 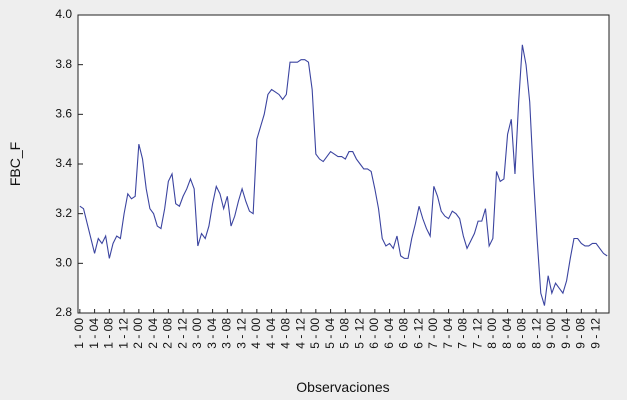 I want to click on x-tick-label: 5 - 04, so click(x=330, y=333).